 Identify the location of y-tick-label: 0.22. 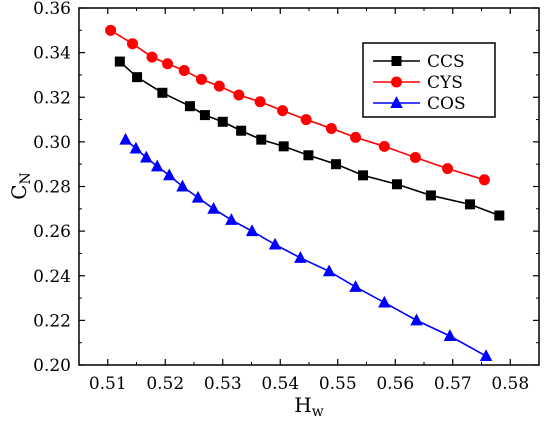
(52, 321).